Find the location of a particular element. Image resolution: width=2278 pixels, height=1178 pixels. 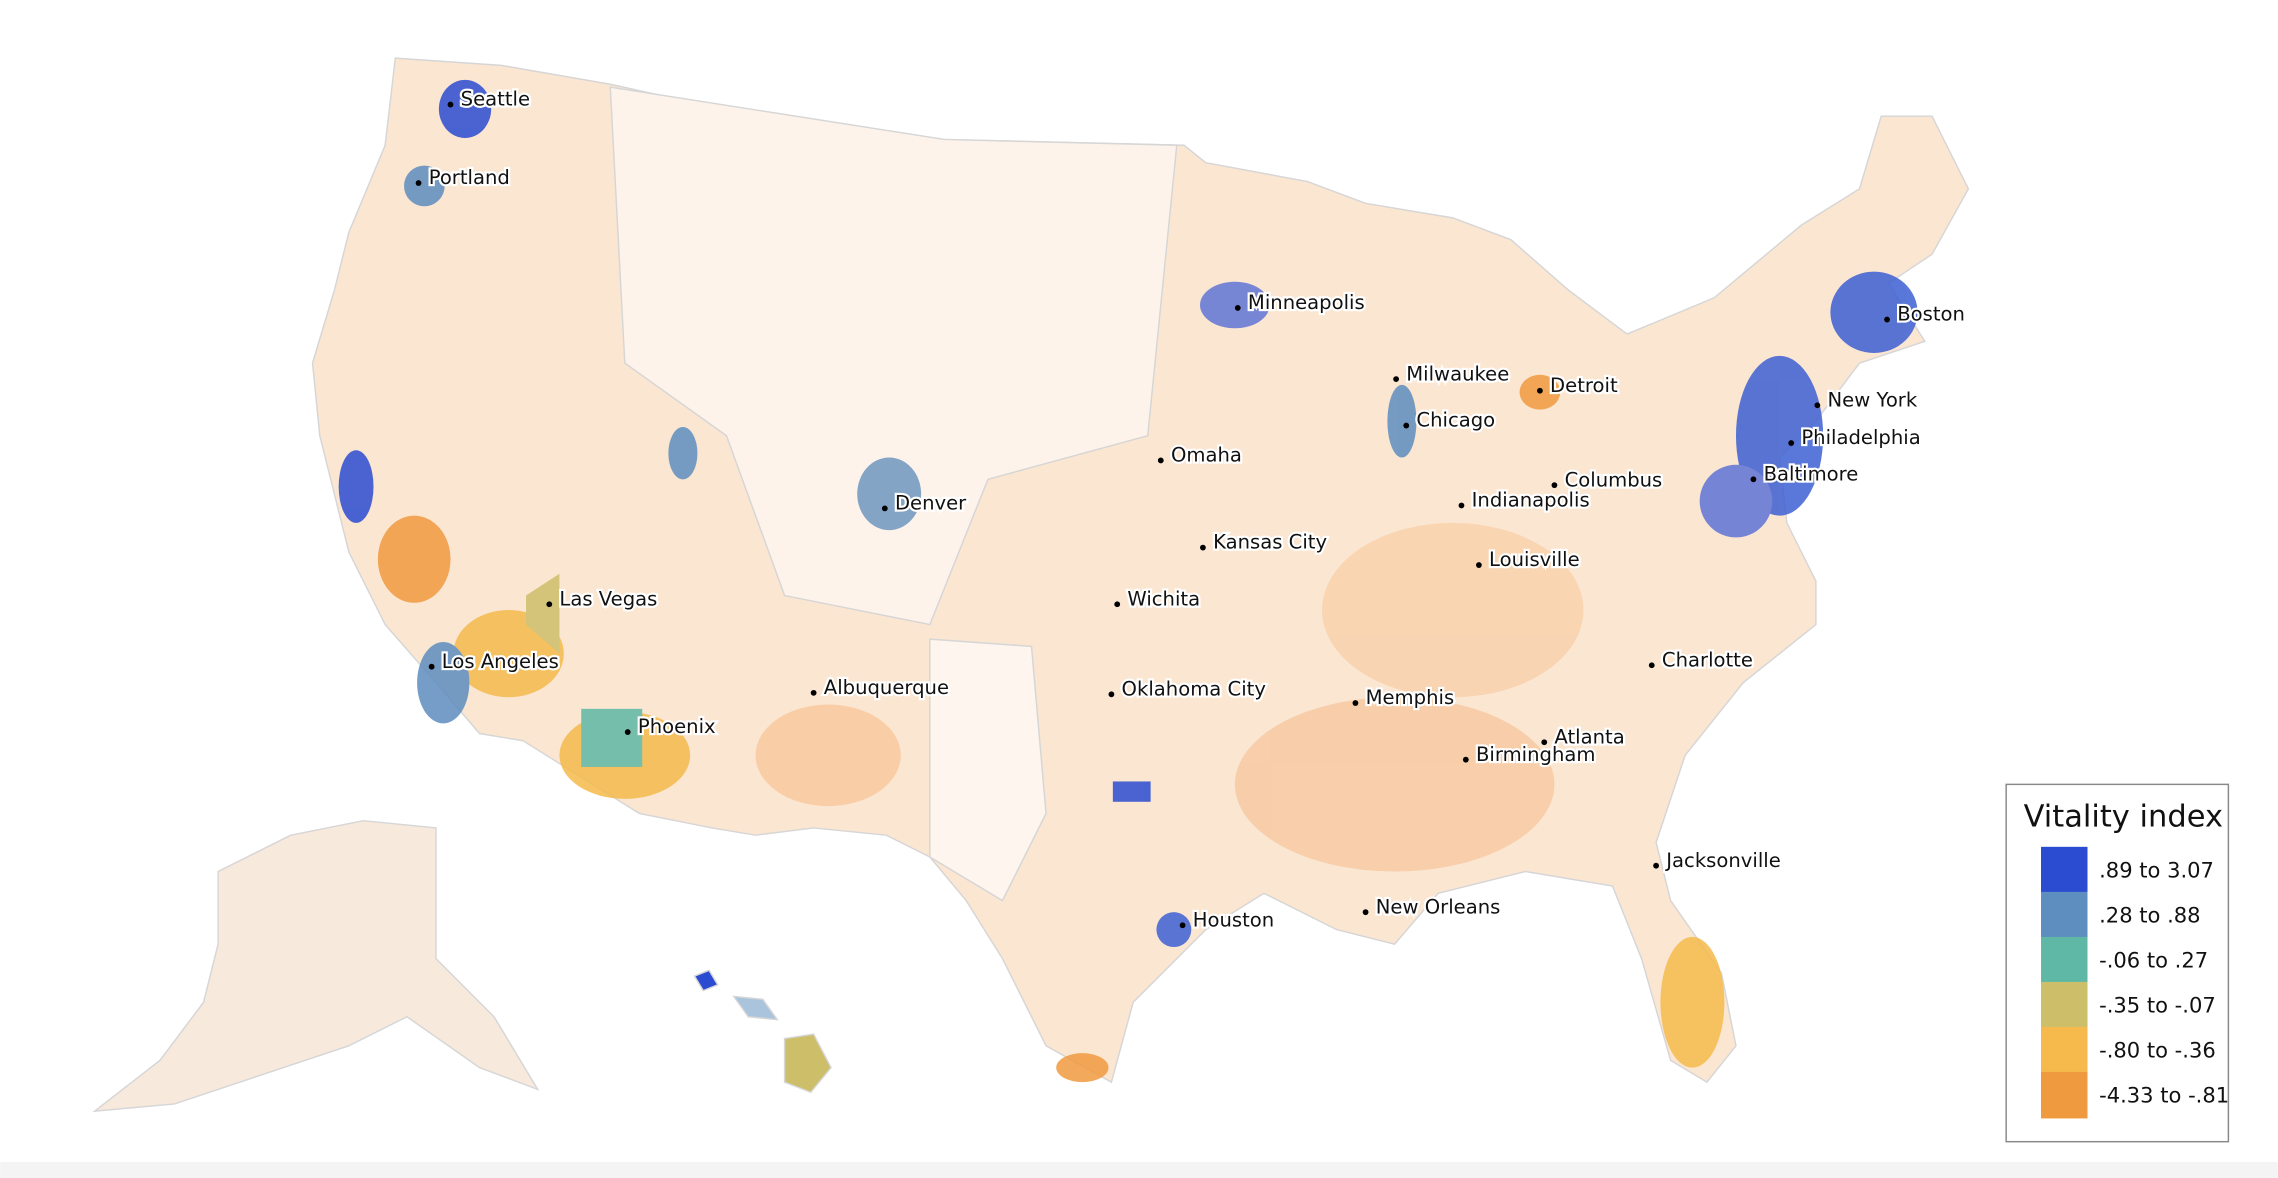

hawaii-big is located at coordinates (807, 1063).